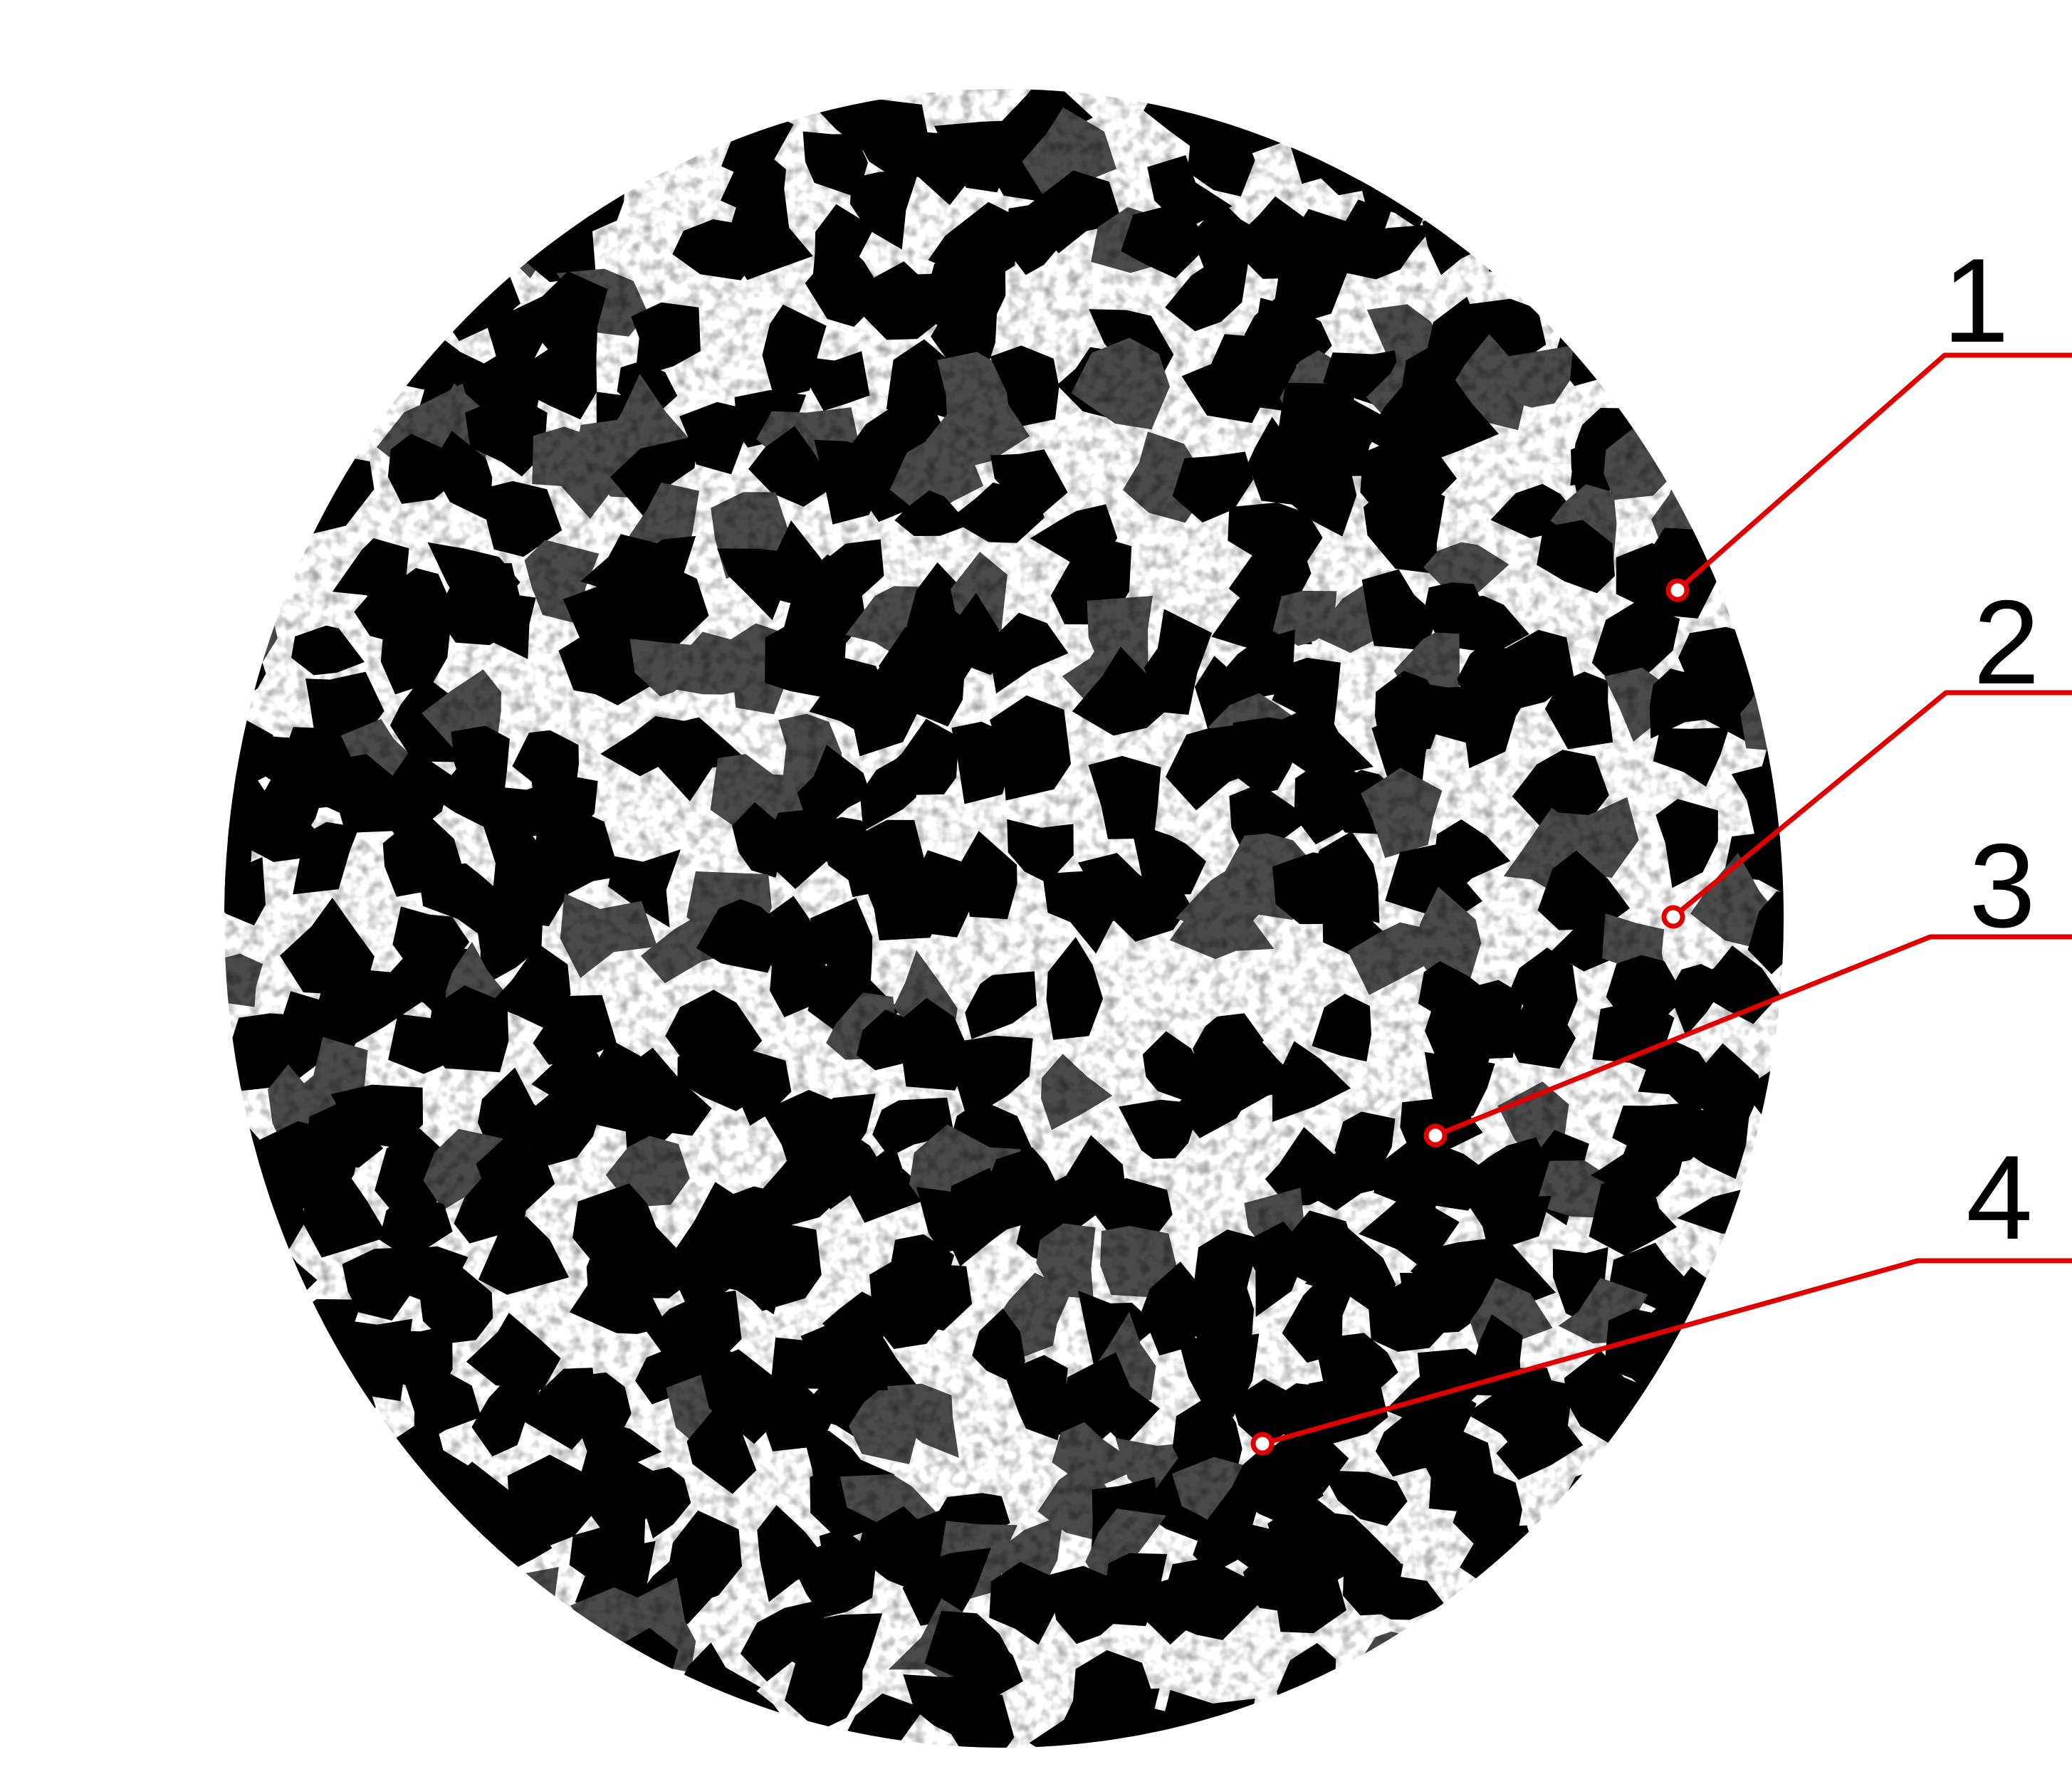 The image size is (2072, 1779). I want to click on callout-2: 2, so click(1866, 752).